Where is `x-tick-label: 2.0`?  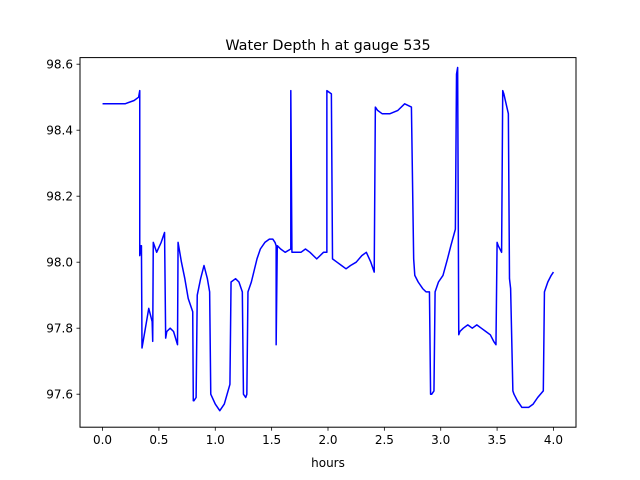 x-tick-label: 2.0 is located at coordinates (327, 440).